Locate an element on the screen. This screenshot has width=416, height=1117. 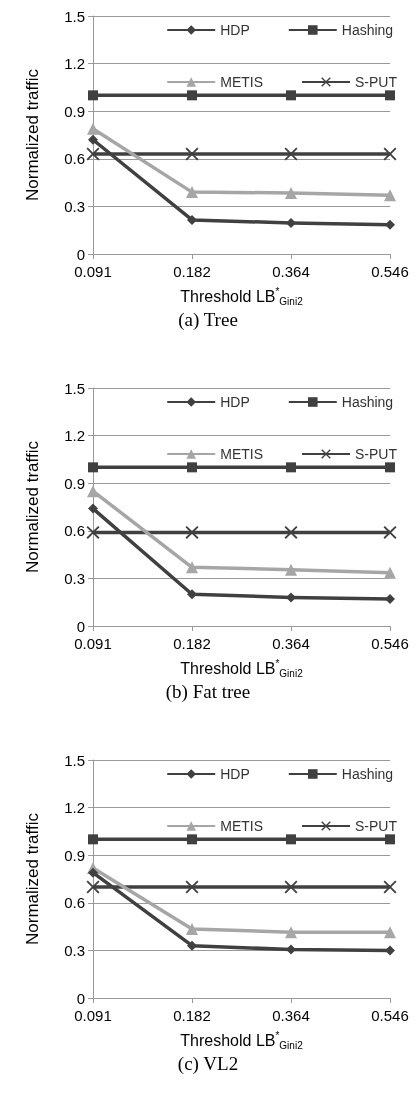
text: (a) Tree is located at coordinates (208, 320).